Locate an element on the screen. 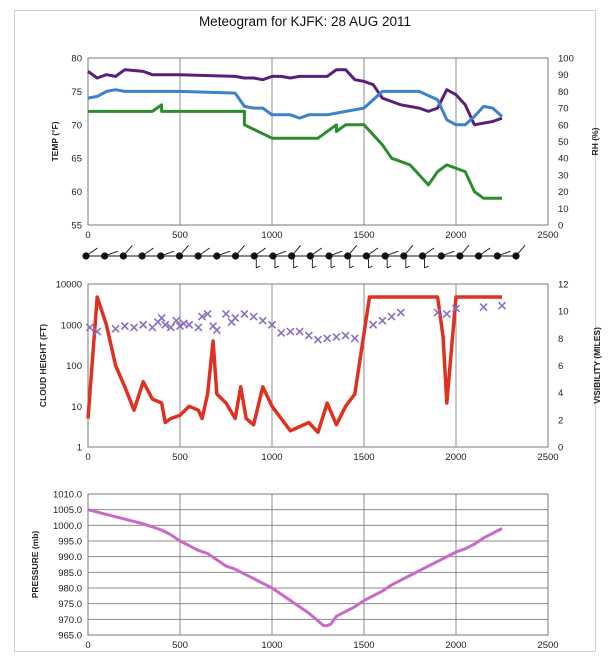  y-axis-label: CLOUD HEIGHT (FT) is located at coordinates (43, 365).